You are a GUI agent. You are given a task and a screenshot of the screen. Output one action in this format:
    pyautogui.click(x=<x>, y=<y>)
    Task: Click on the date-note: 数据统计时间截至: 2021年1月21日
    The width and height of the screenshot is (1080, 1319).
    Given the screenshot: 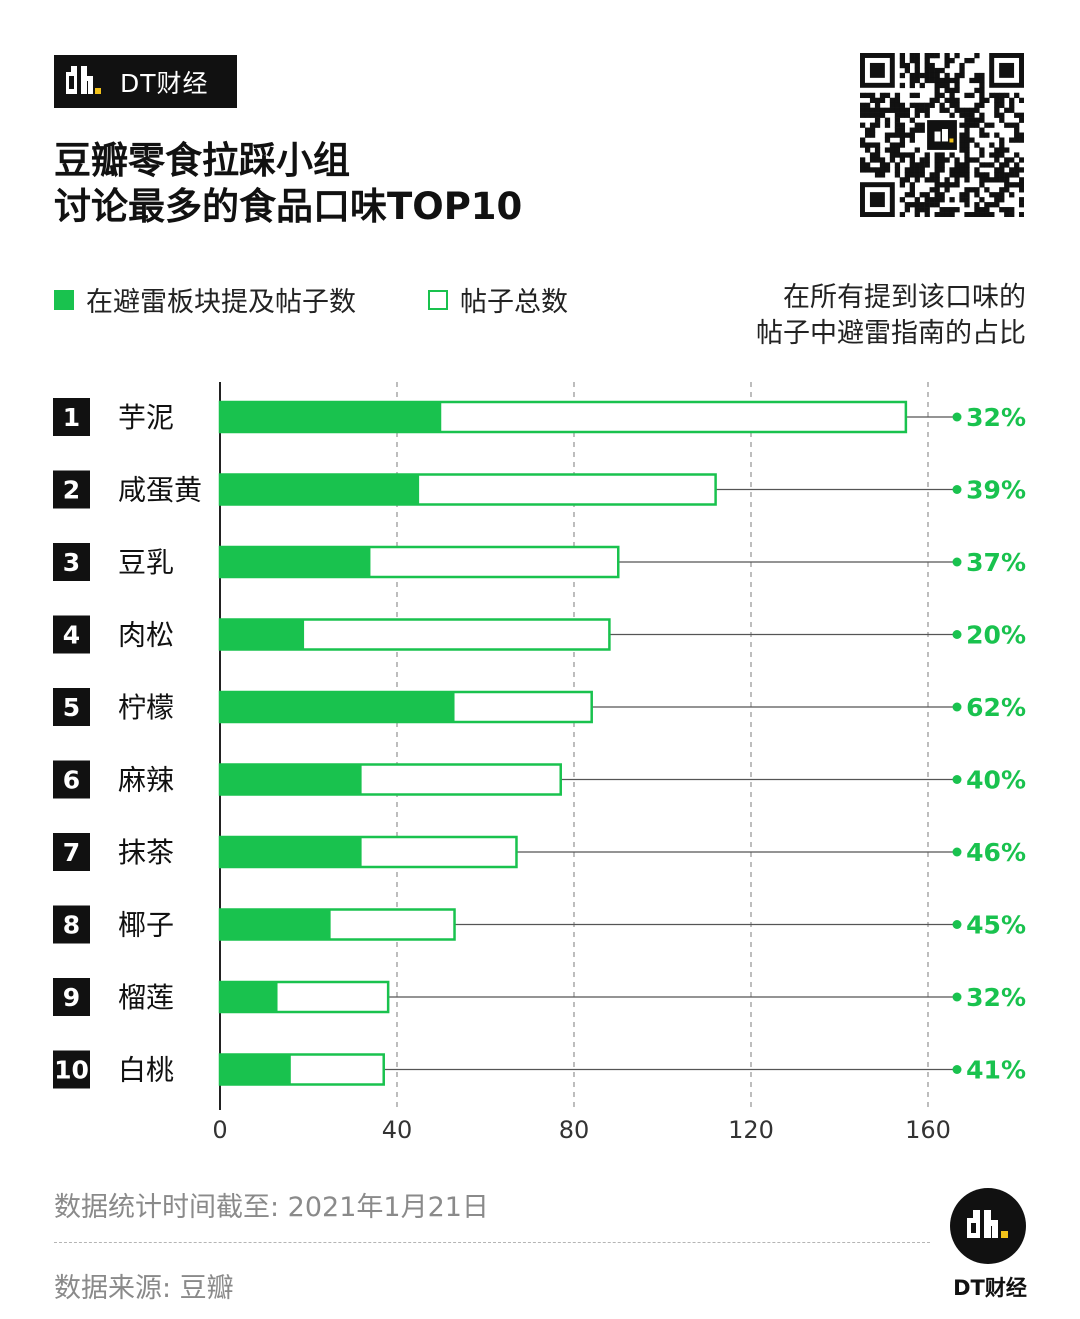 What is the action you would take?
    pyautogui.click(x=271, y=1207)
    